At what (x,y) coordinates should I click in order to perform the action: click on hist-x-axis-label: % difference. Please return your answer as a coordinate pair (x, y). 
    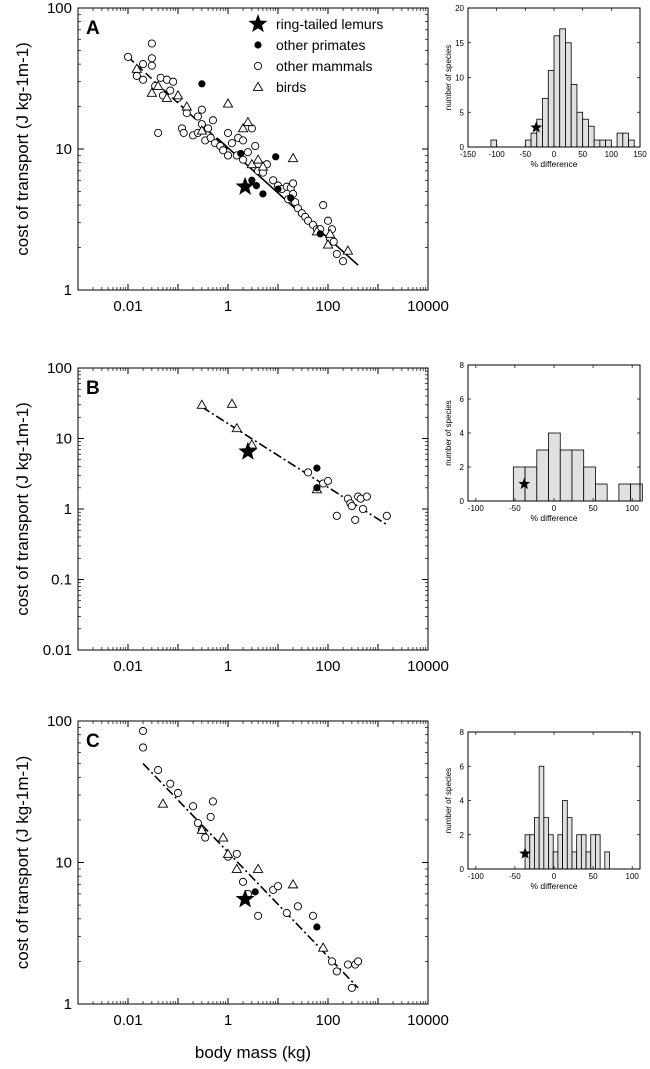
    Looking at the image, I should click on (553, 164).